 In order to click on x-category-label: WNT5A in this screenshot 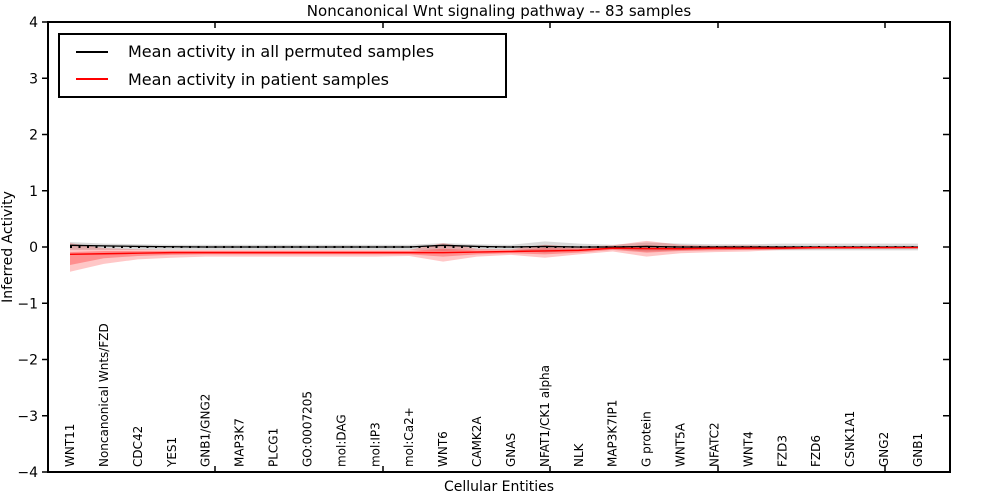, I will do `click(681, 444)`.